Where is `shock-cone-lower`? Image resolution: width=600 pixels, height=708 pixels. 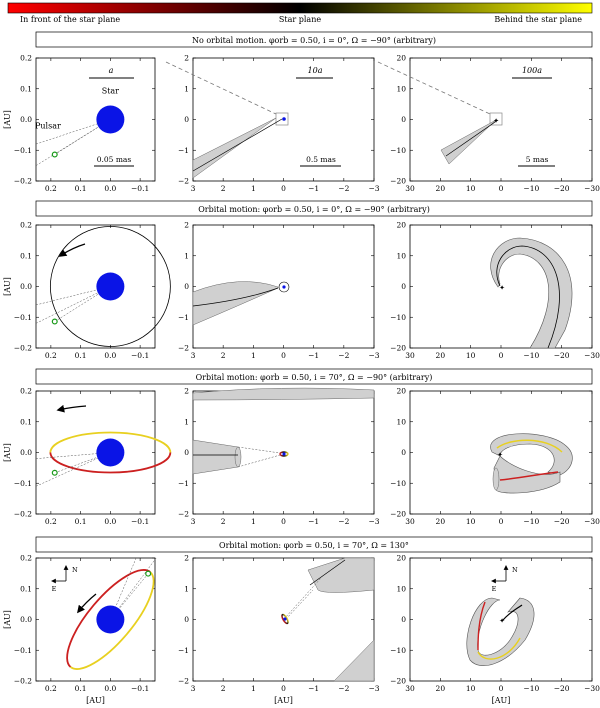 shock-cone-lower is located at coordinates (354, 660).